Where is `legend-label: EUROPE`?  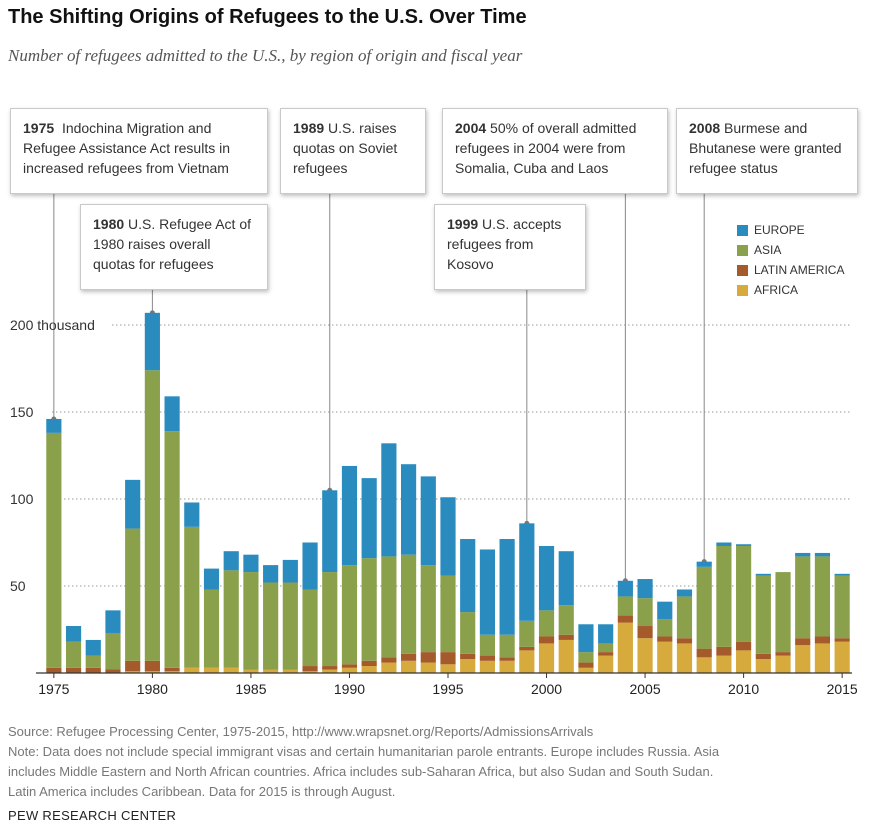
legend-label: EUROPE is located at coordinates (779, 230).